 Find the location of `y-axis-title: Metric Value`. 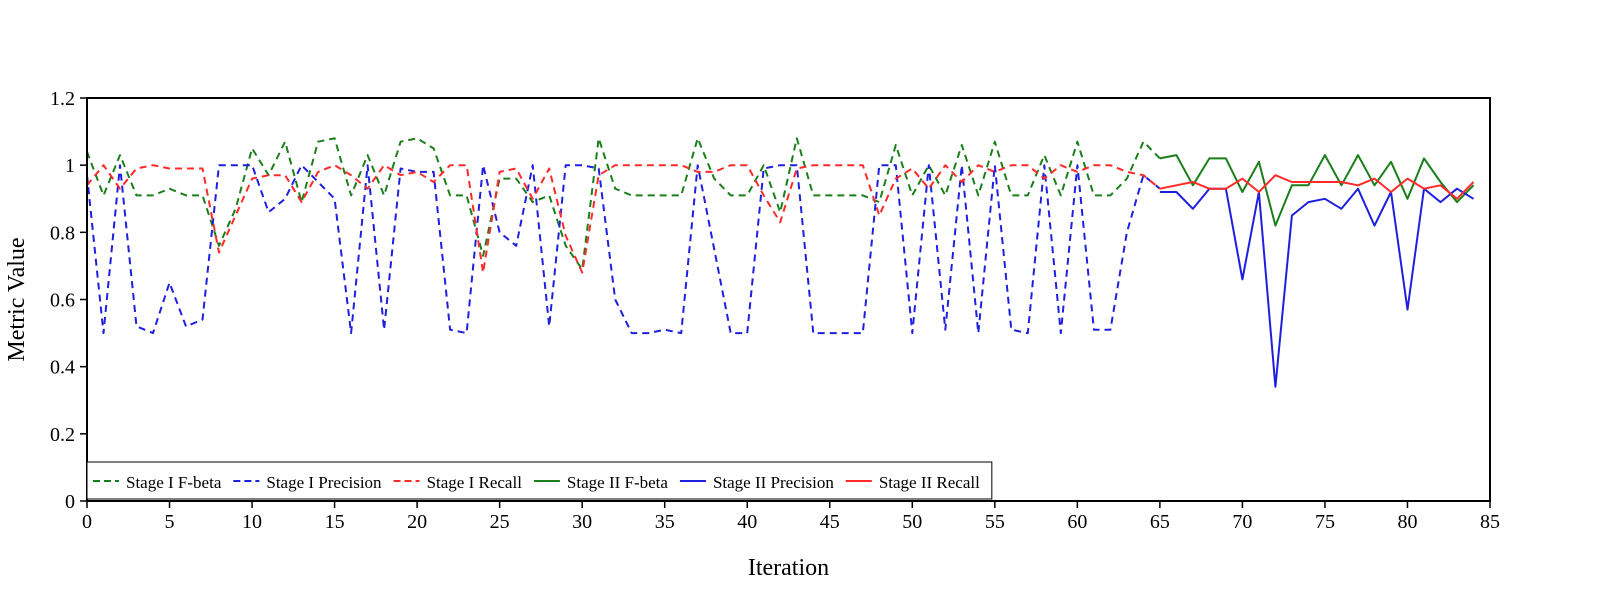

y-axis-title: Metric Value is located at coordinates (17, 299).